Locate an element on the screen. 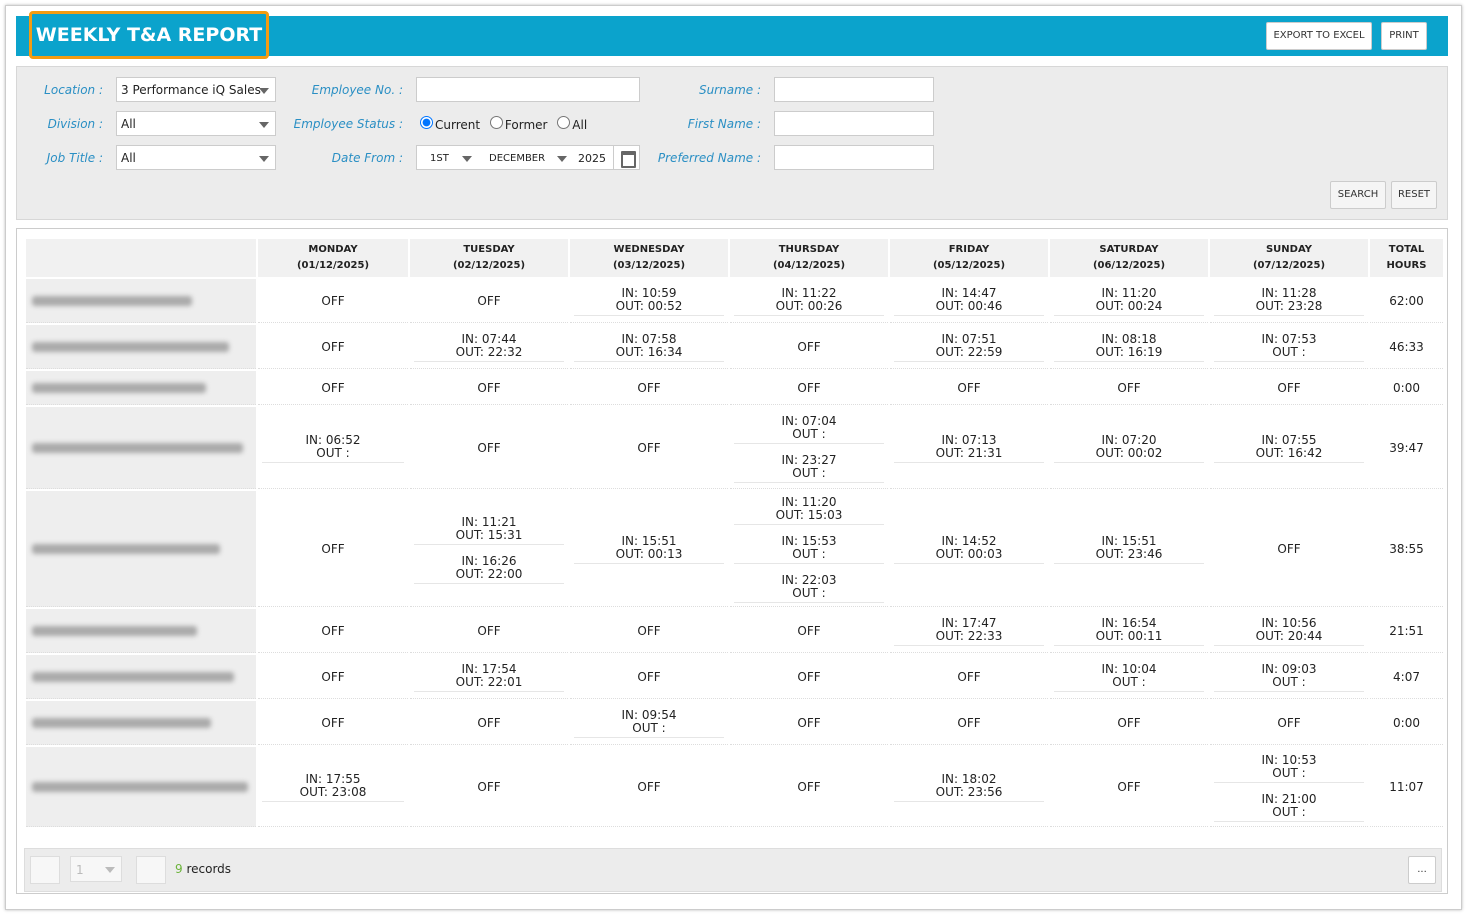 This screenshot has width=1470, height=915. clock-out: OUT: 15:31 is located at coordinates (489, 534).